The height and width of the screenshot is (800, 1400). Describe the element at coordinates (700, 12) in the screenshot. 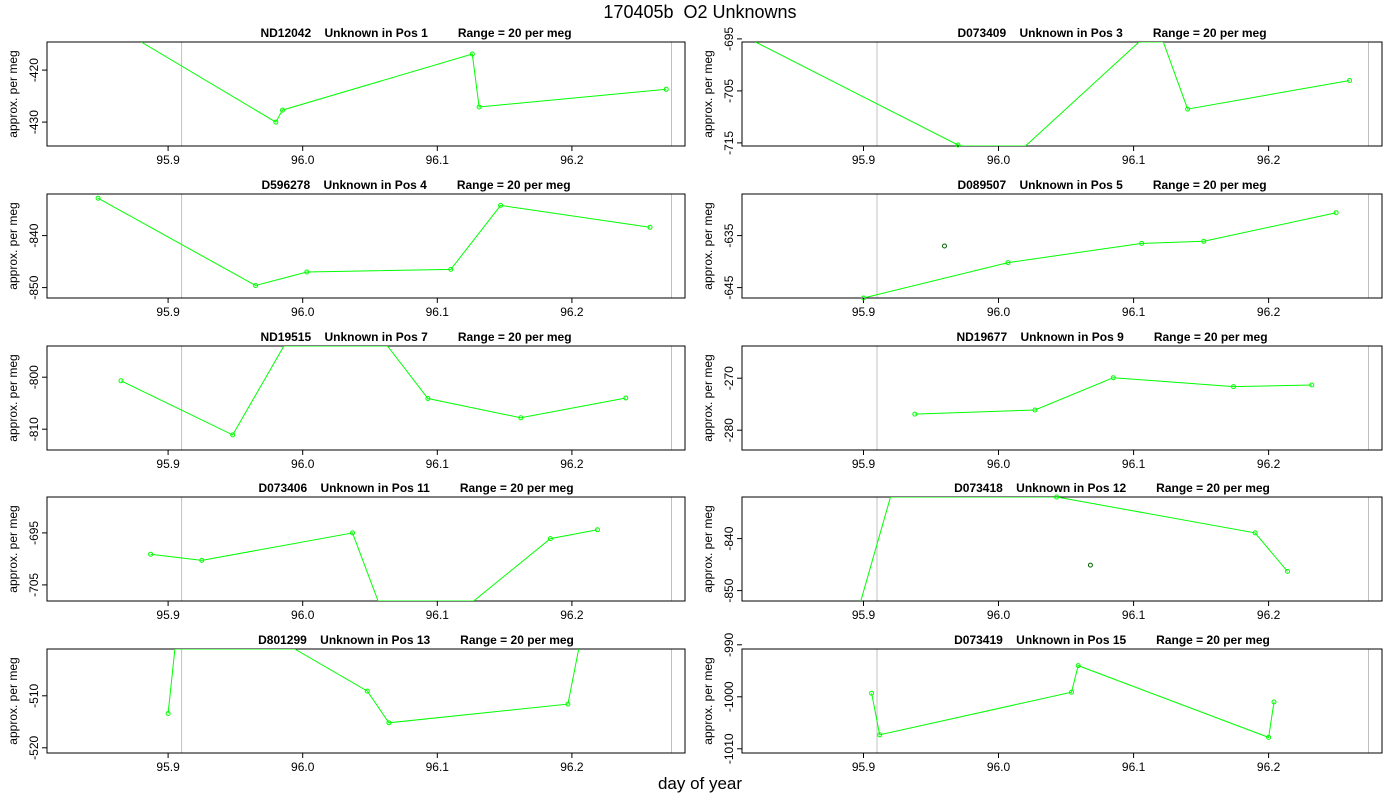

I see `main-title: 170405b O2 Unknowns` at that location.